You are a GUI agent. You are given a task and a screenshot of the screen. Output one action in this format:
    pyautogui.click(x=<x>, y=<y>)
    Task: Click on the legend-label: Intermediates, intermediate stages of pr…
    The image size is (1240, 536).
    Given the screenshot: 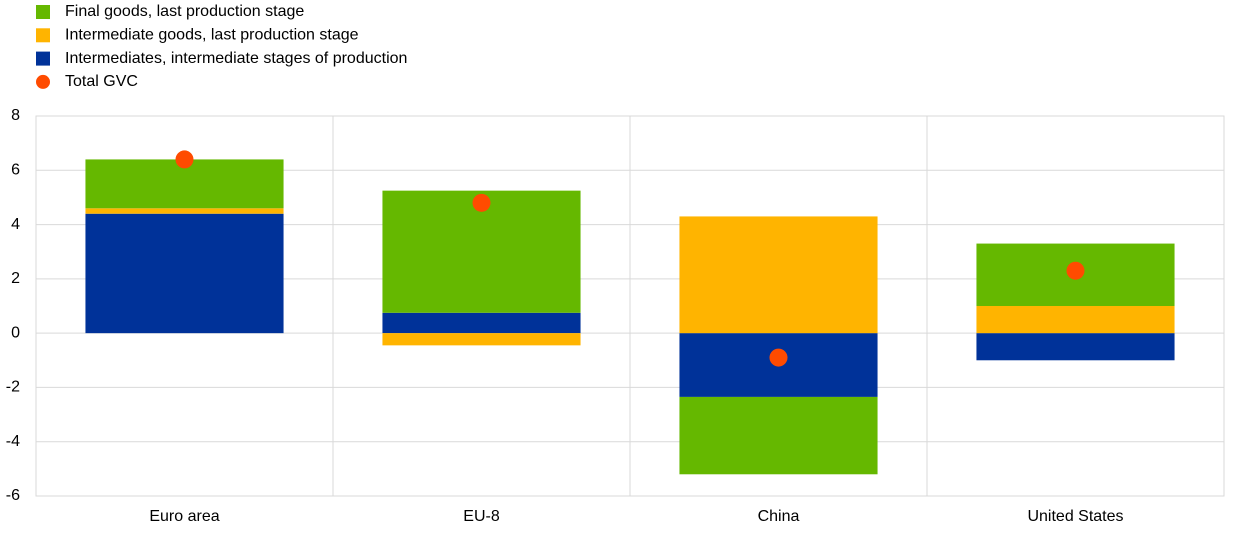 What is the action you would take?
    pyautogui.click(x=236, y=58)
    